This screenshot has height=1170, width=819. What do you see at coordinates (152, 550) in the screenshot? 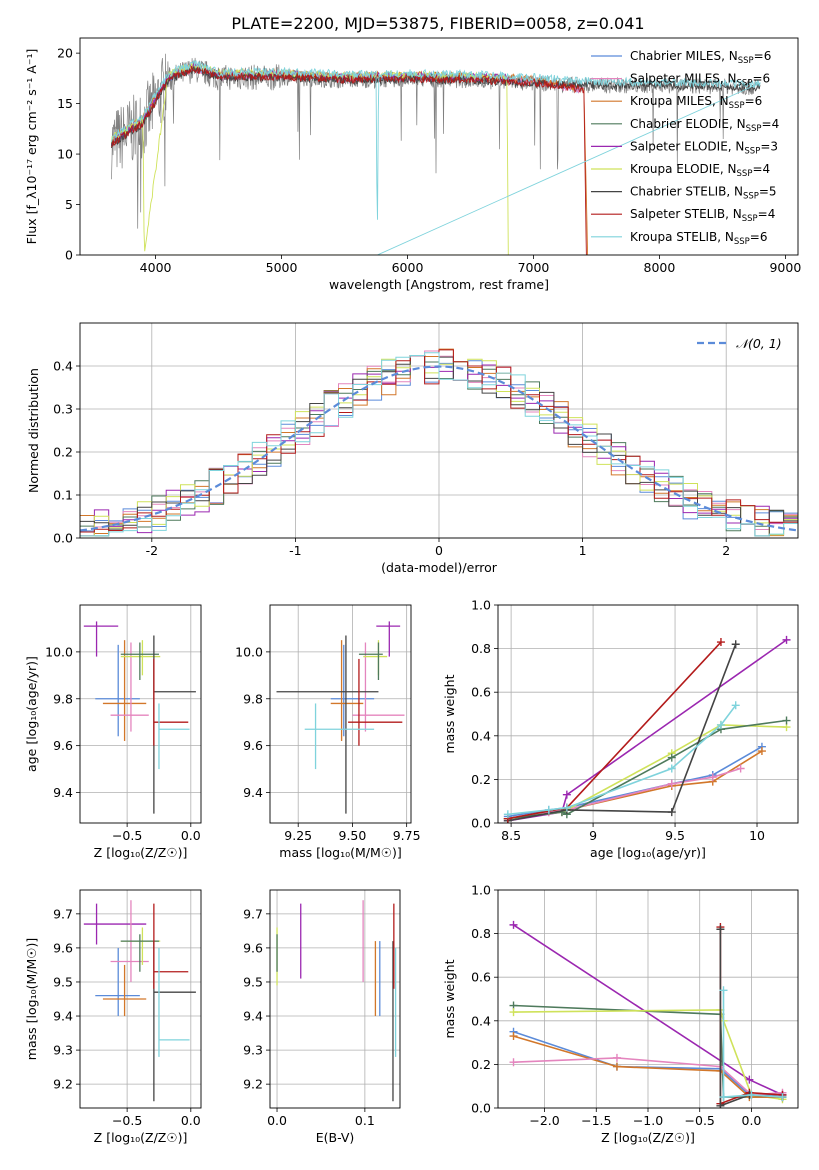
I see `x-tick-label: -2` at bounding box center [152, 550].